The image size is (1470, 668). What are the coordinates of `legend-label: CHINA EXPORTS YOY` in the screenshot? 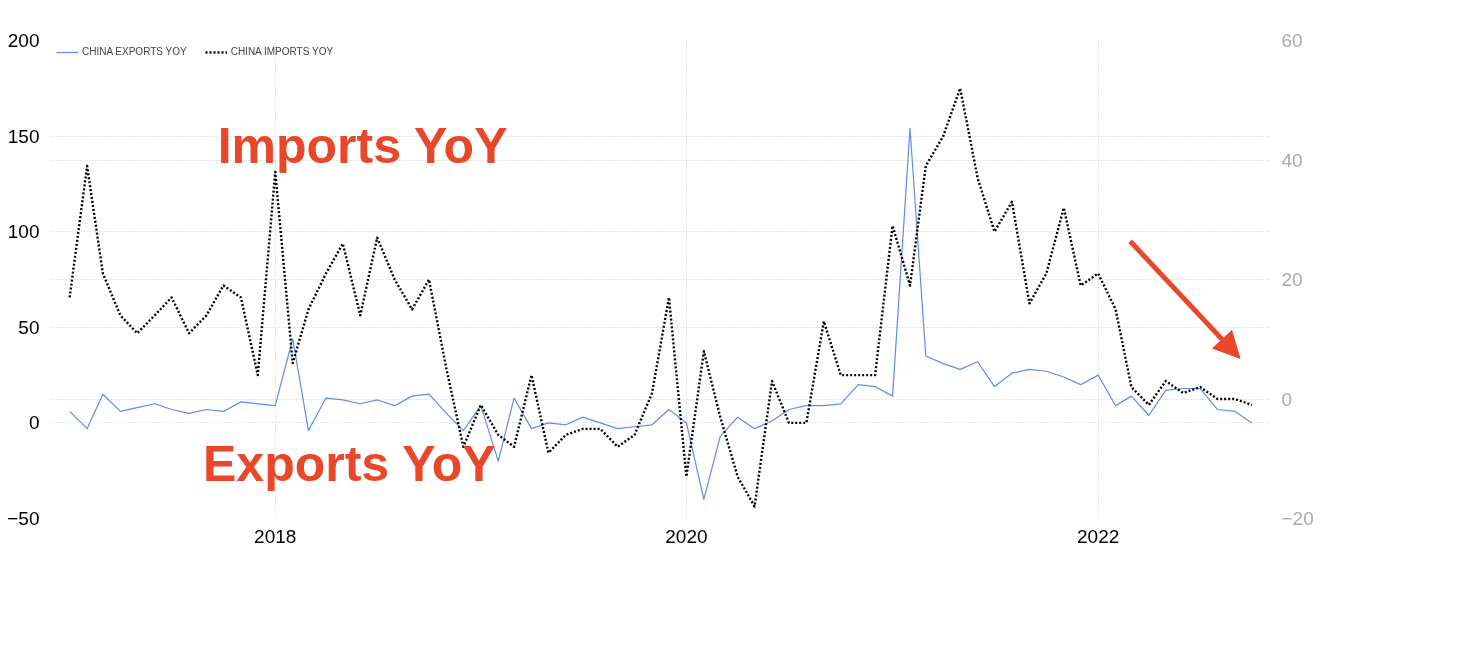 It's located at (134, 51).